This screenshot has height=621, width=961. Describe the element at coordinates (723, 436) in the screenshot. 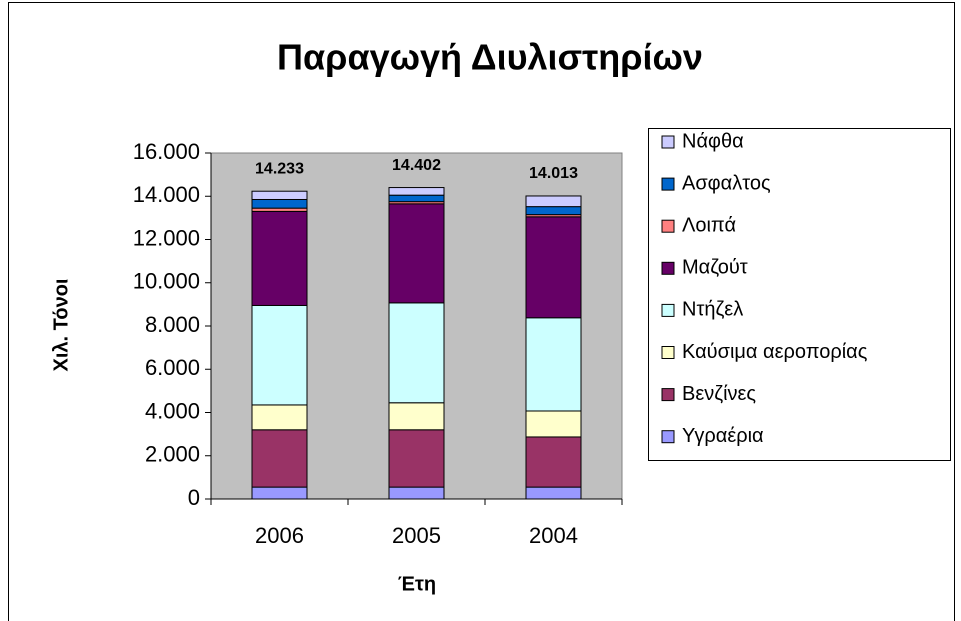

I see `legend-label: Υγραέρια` at that location.